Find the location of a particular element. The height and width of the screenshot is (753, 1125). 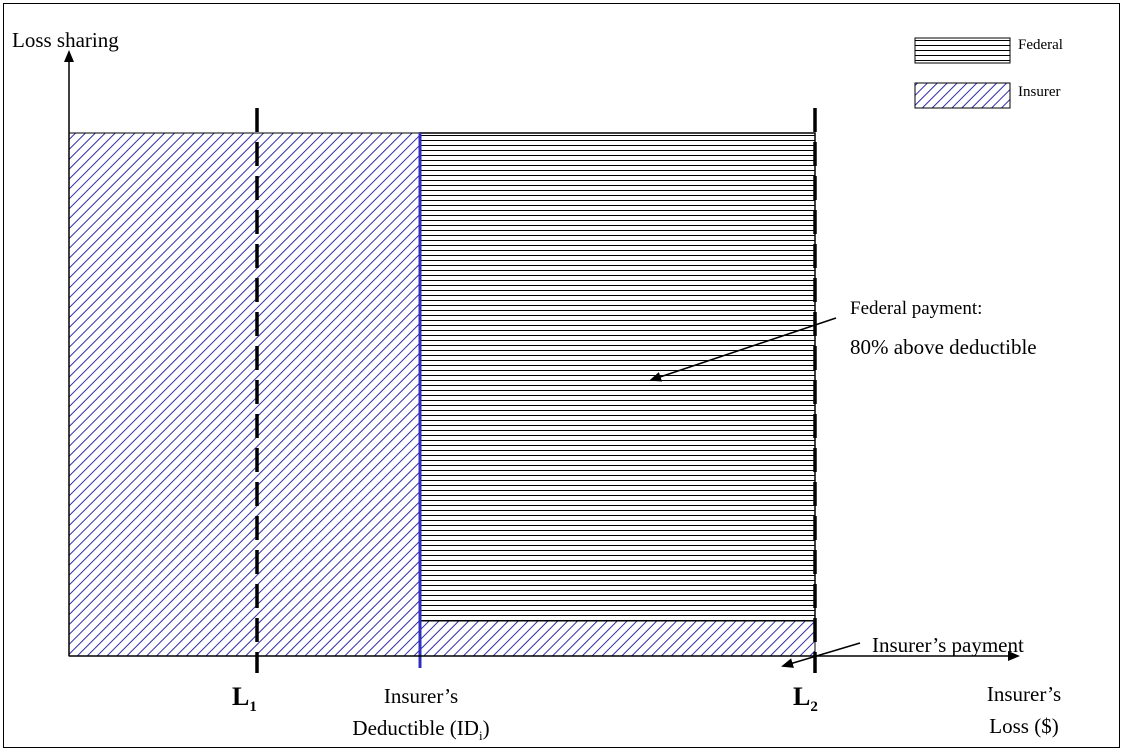

deductible-label-line2: Deductible (IDi) is located at coordinates (421, 732).